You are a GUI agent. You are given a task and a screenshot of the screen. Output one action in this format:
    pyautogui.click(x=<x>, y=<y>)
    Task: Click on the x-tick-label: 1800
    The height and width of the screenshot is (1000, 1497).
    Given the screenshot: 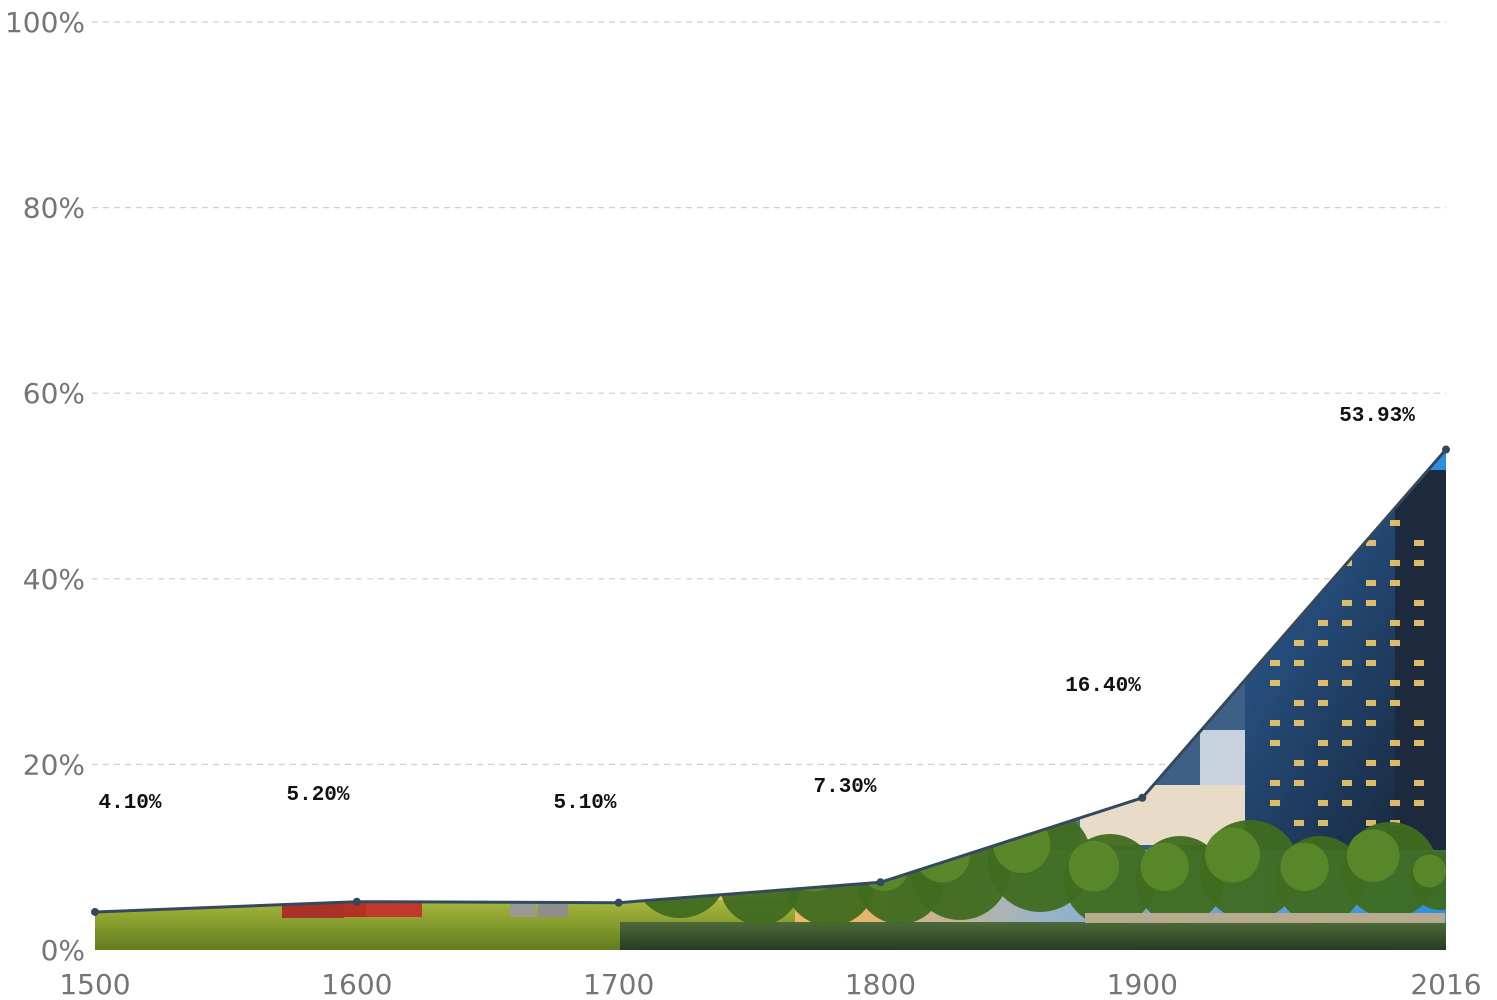 What is the action you would take?
    pyautogui.click(x=880, y=984)
    